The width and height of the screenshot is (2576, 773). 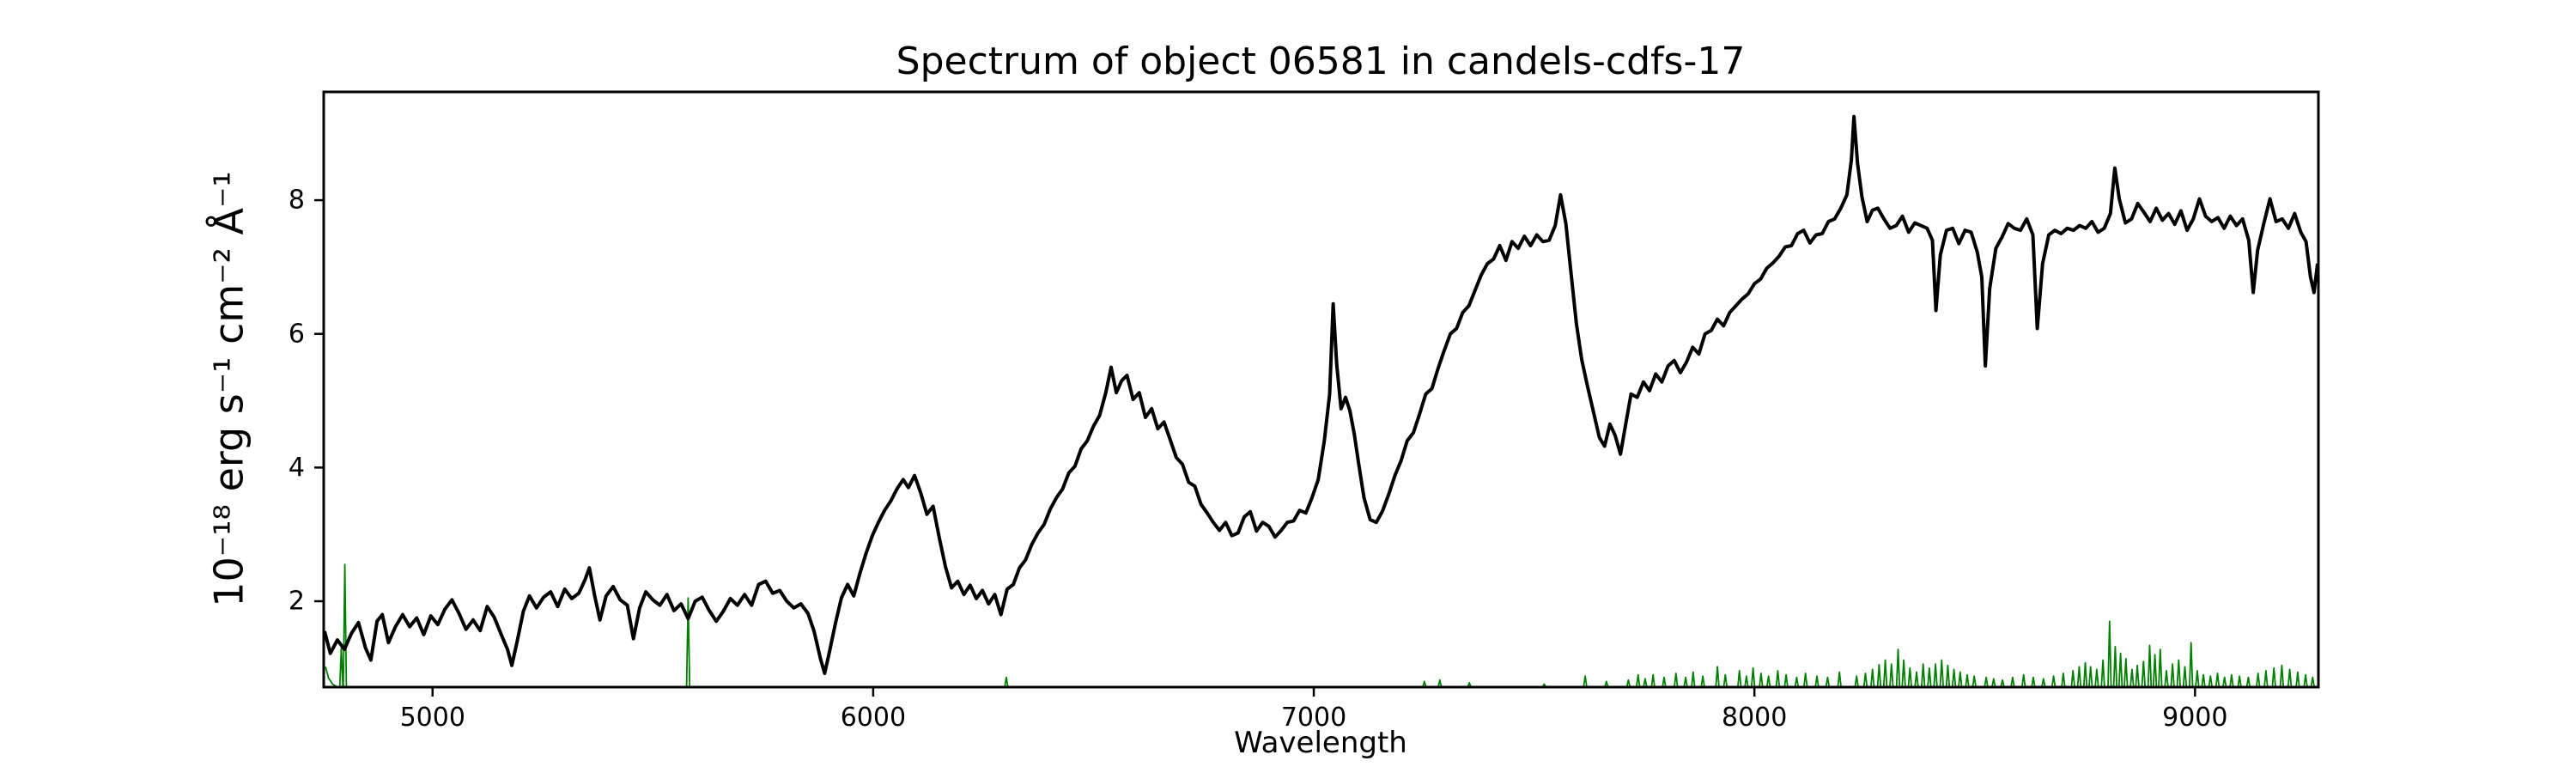 What do you see at coordinates (297, 201) in the screenshot?
I see `y-tick-label: 8` at bounding box center [297, 201].